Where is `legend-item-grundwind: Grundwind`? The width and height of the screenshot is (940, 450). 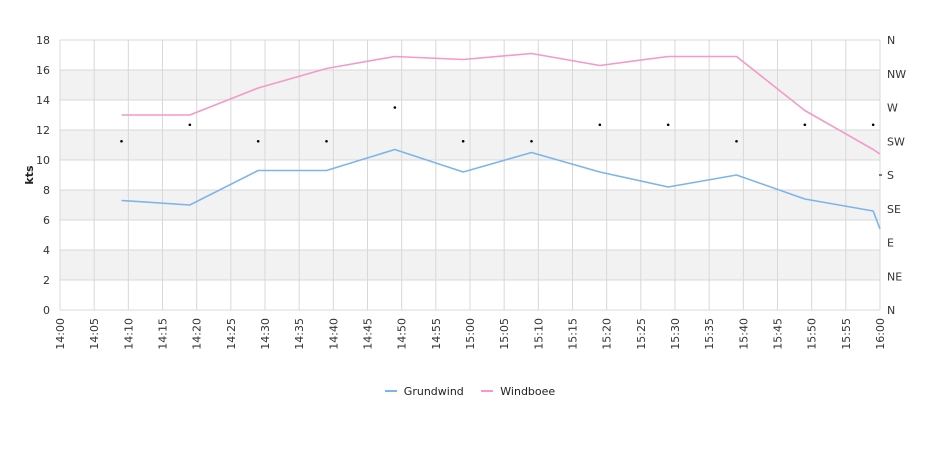
legend-item-grundwind: Grundwind is located at coordinates (424, 391).